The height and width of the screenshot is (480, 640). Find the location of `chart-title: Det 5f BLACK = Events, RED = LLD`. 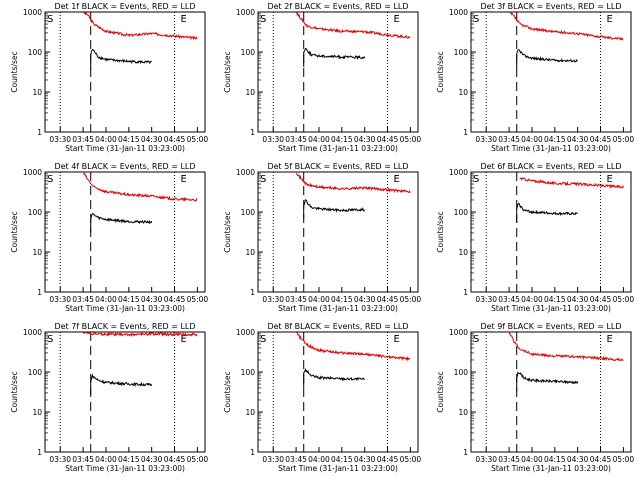

chart-title: Det 5f BLACK = Events, RED = LLD is located at coordinates (337, 166).